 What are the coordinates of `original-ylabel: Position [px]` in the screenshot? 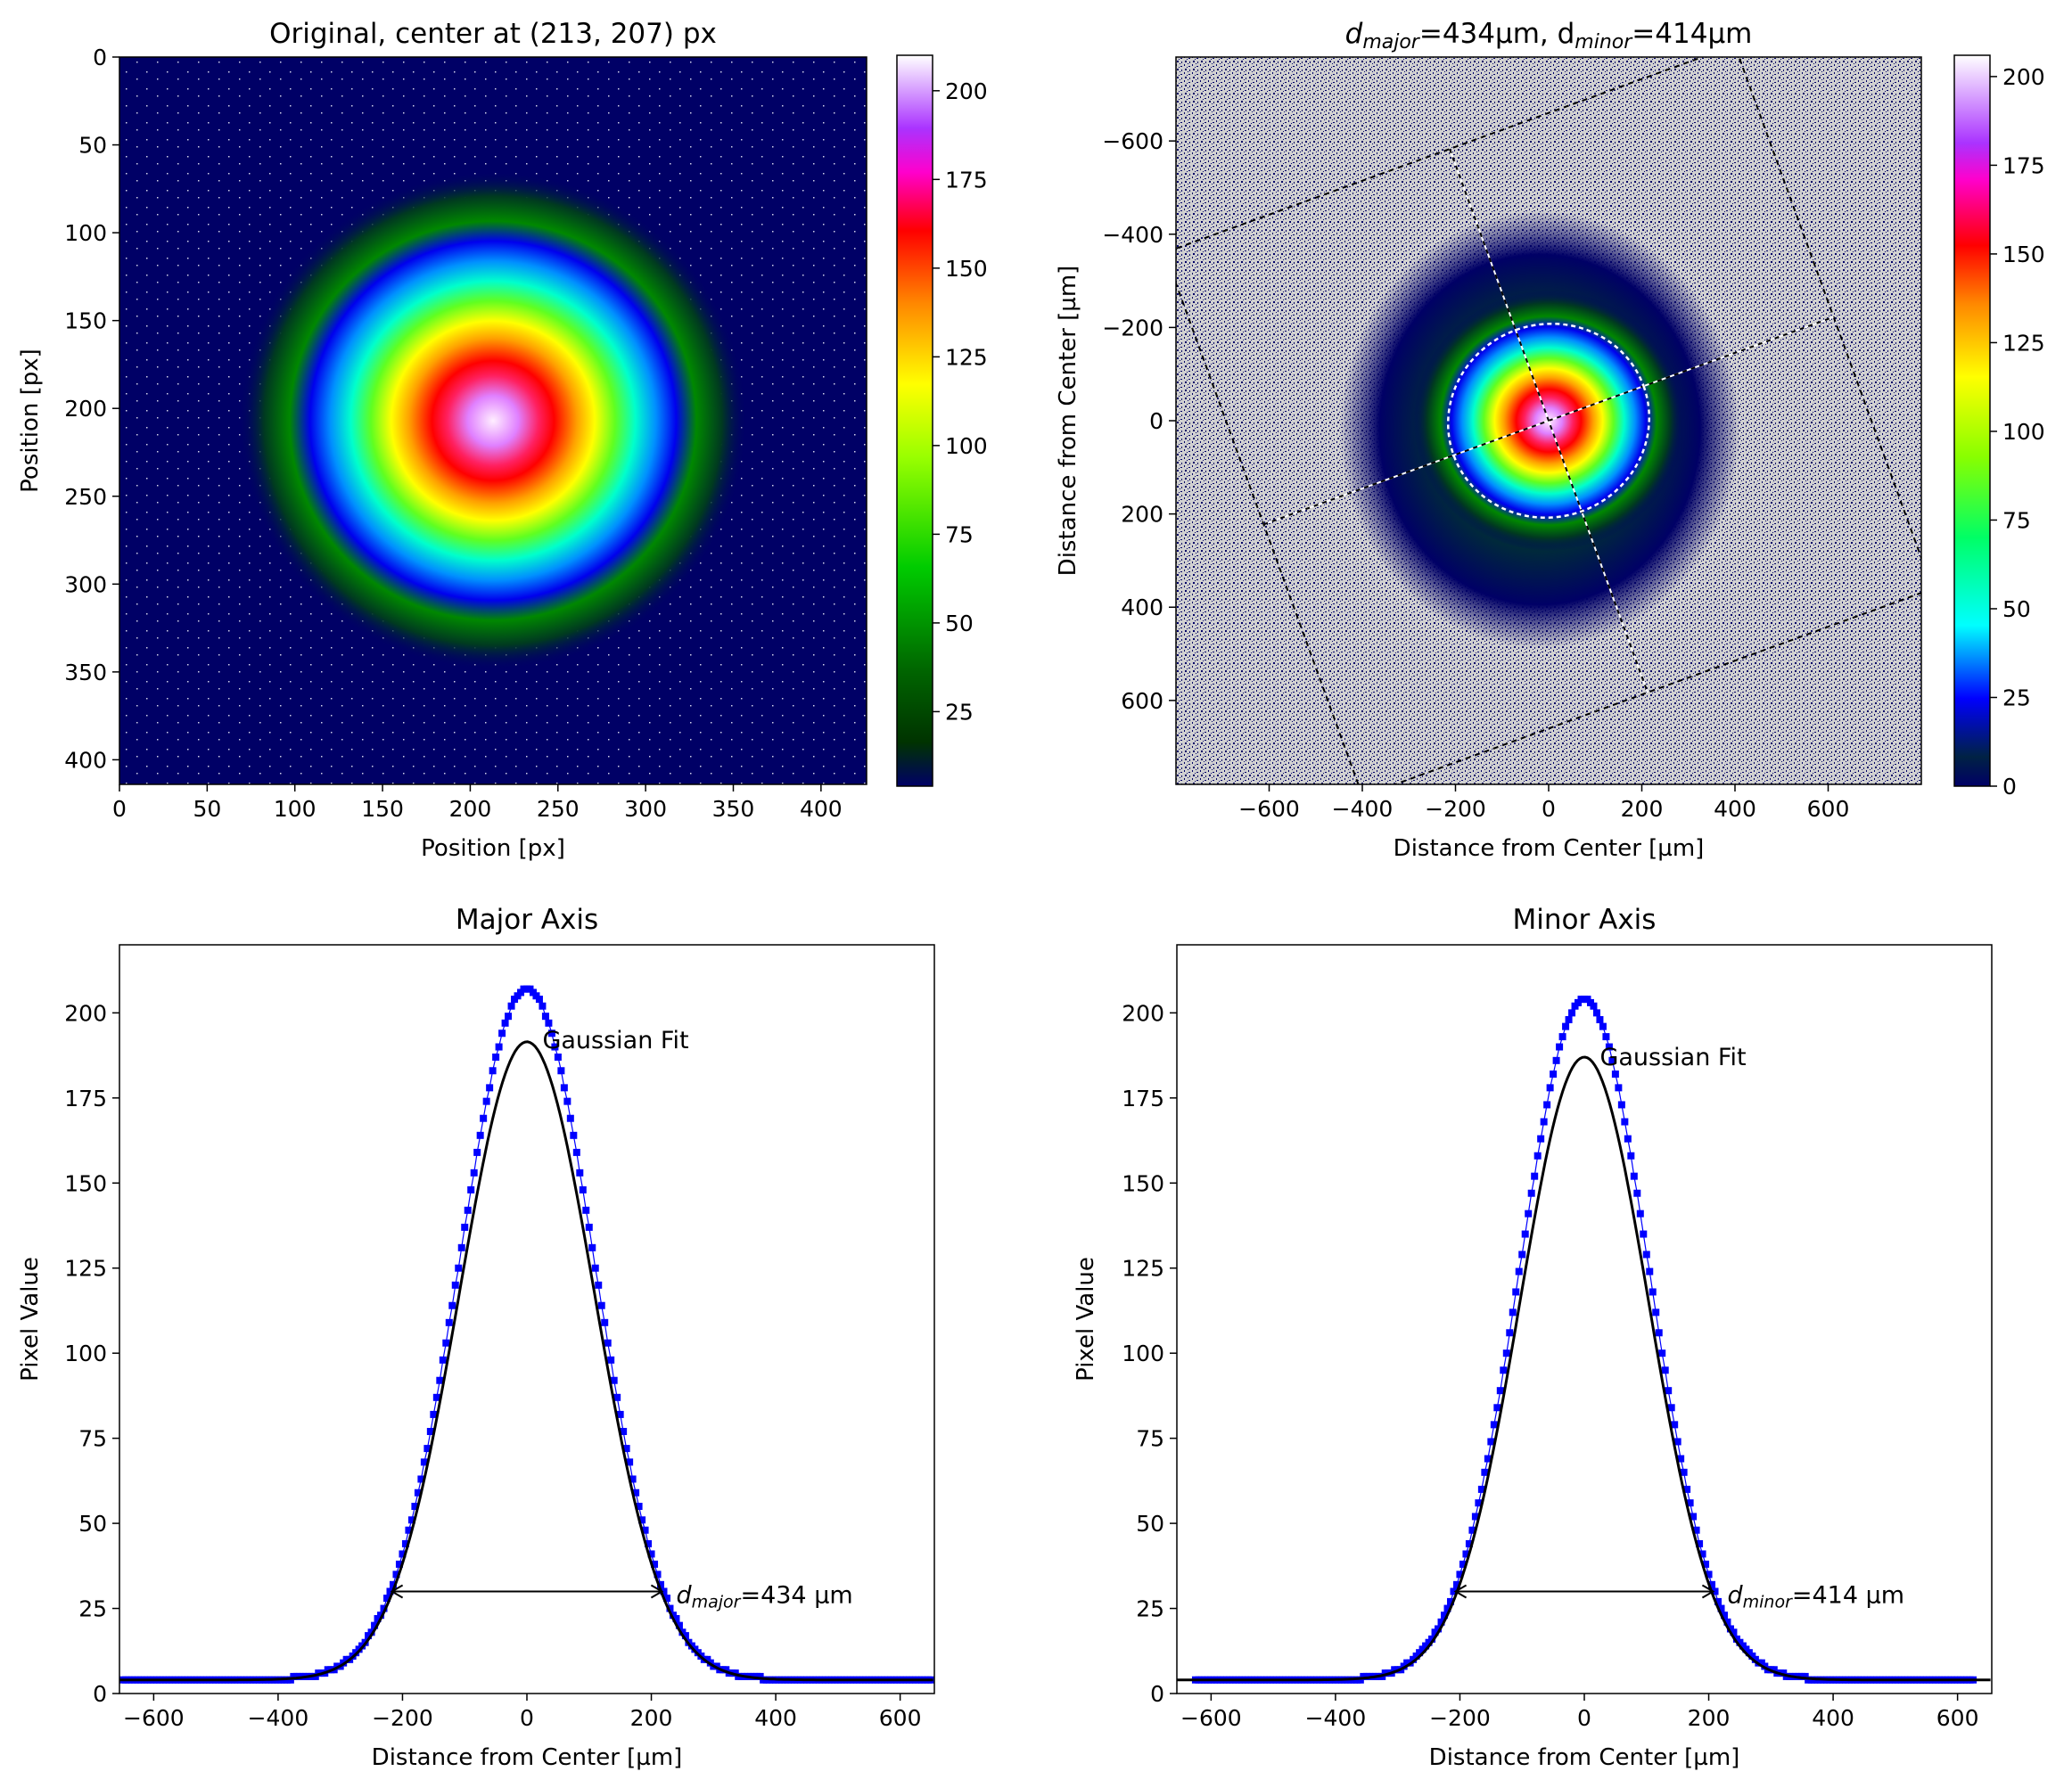 It's located at (30, 421).